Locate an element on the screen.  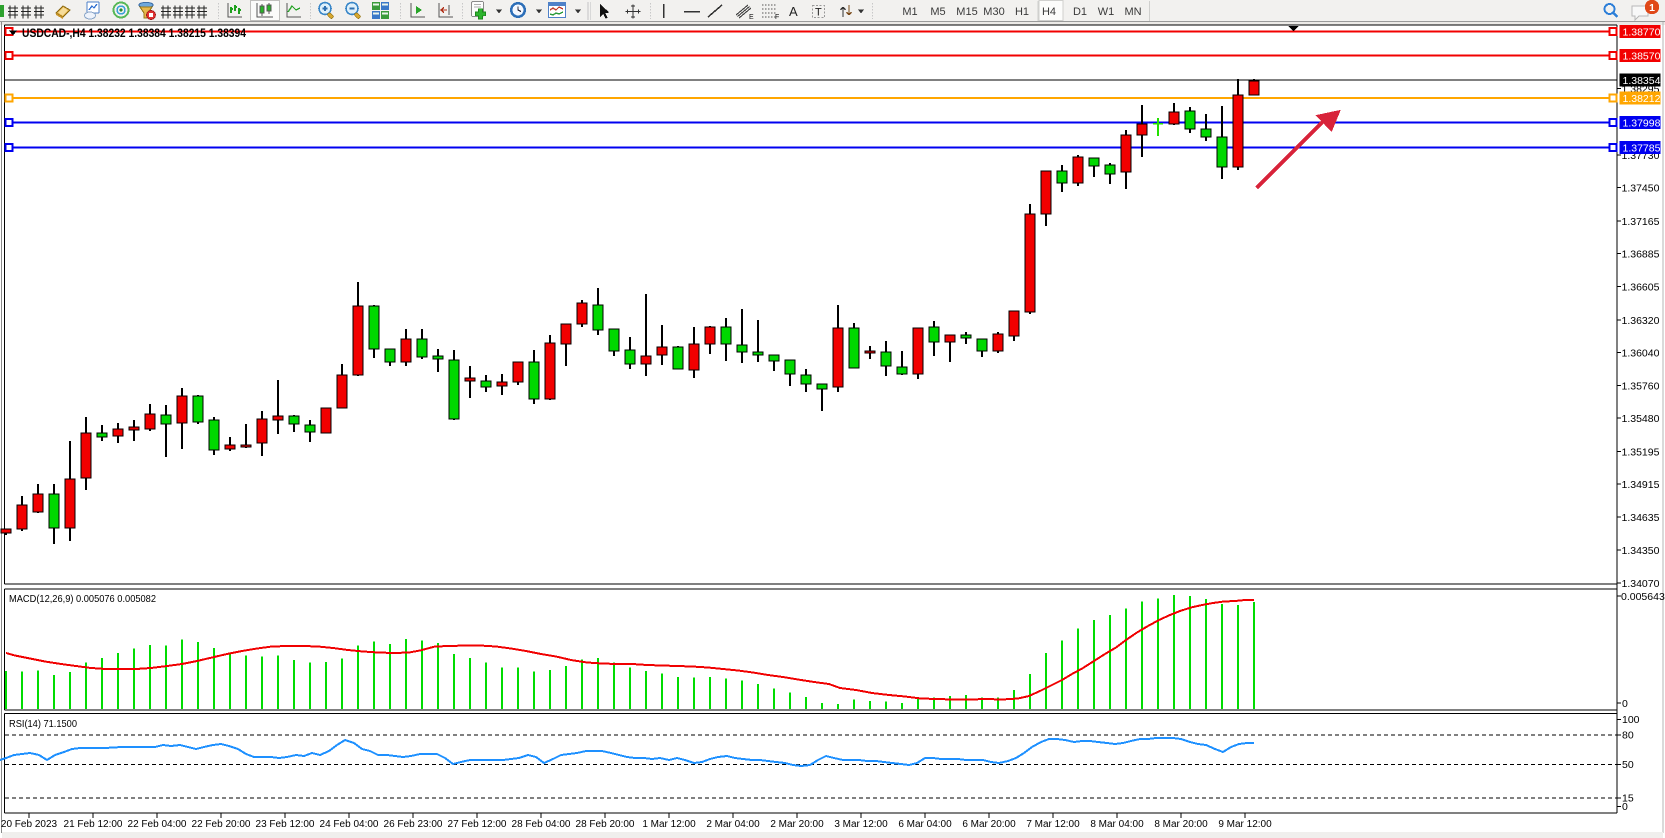
svg-text: 7 Mar 12:00 is located at coordinates (1053, 824).